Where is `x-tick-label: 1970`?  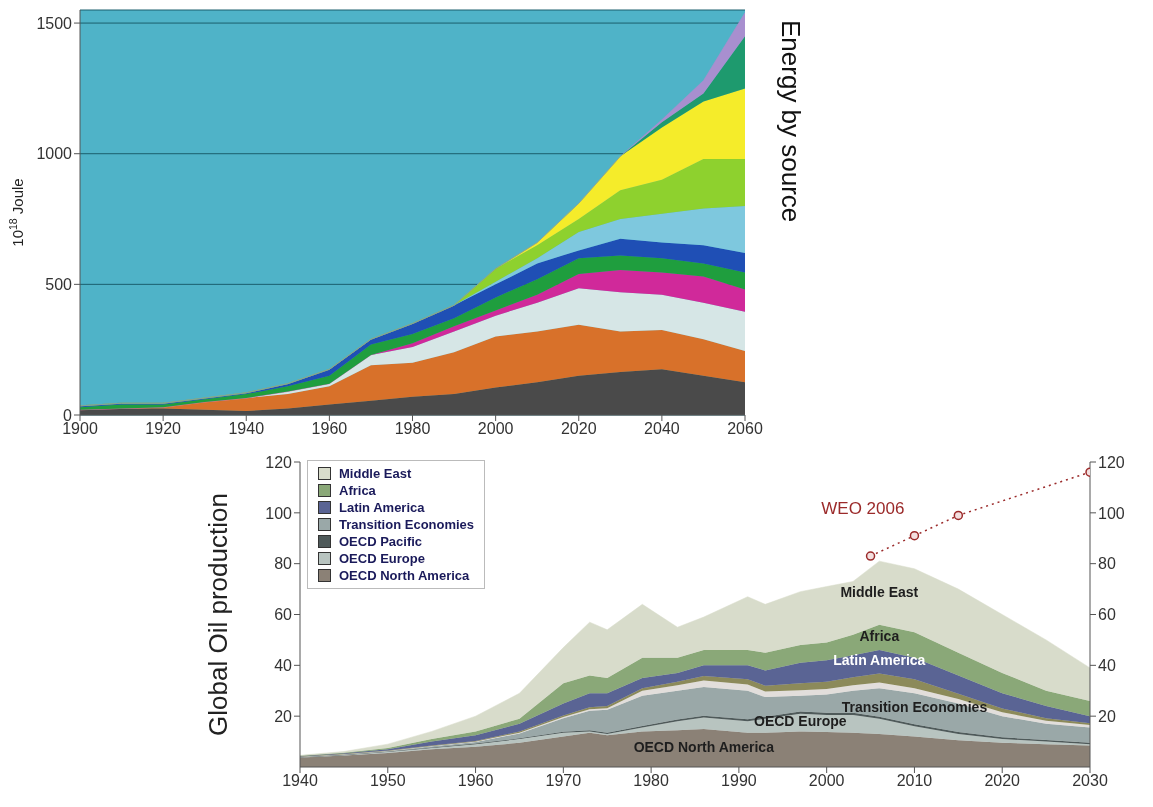
x-tick-label: 1970 is located at coordinates (563, 781).